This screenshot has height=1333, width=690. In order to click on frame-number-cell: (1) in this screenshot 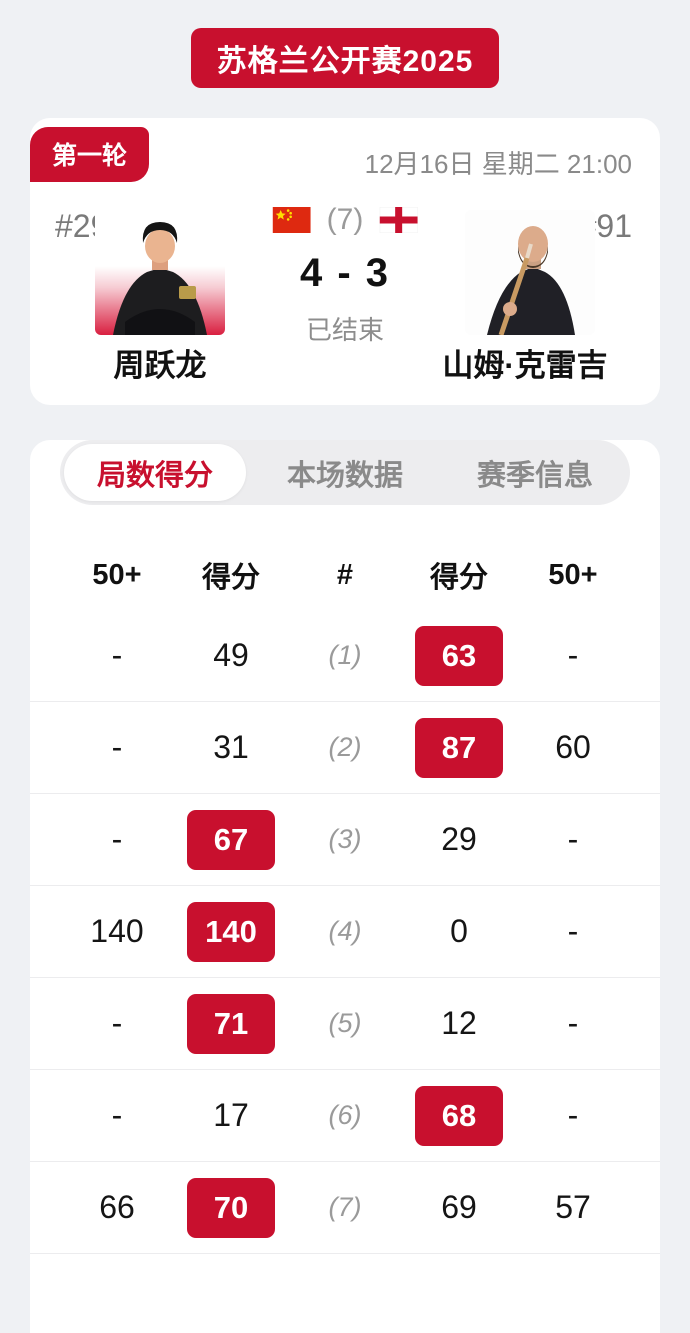, I will do `click(345, 655)`.